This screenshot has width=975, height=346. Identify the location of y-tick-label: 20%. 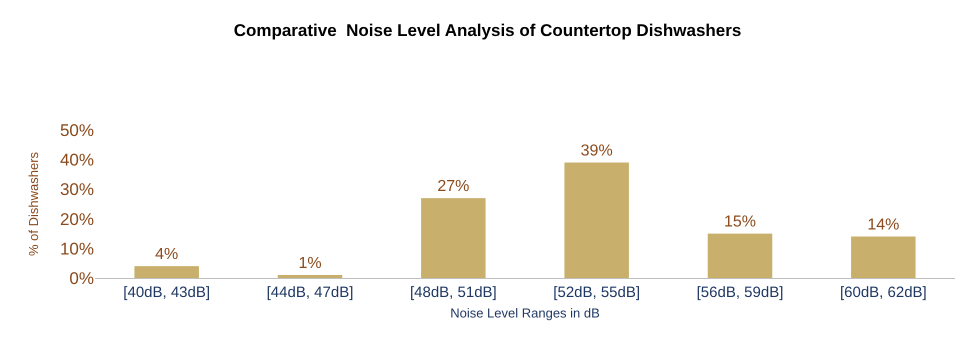
(77, 219).